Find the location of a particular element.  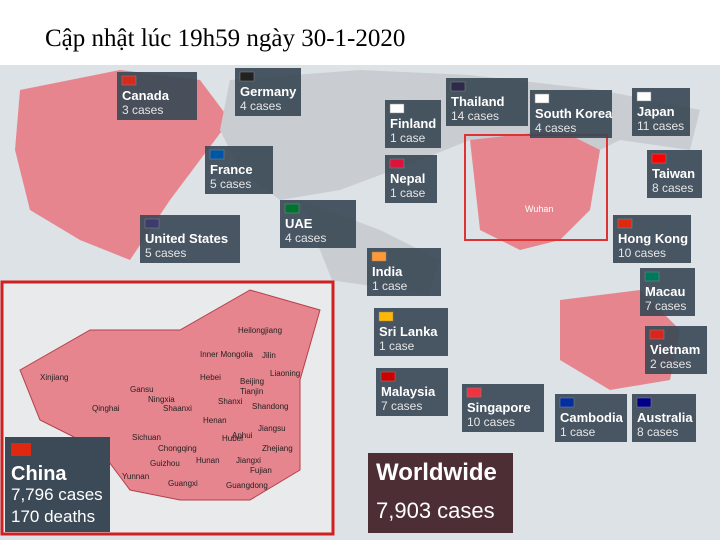

province-label: Guangdong is located at coordinates (247, 485).